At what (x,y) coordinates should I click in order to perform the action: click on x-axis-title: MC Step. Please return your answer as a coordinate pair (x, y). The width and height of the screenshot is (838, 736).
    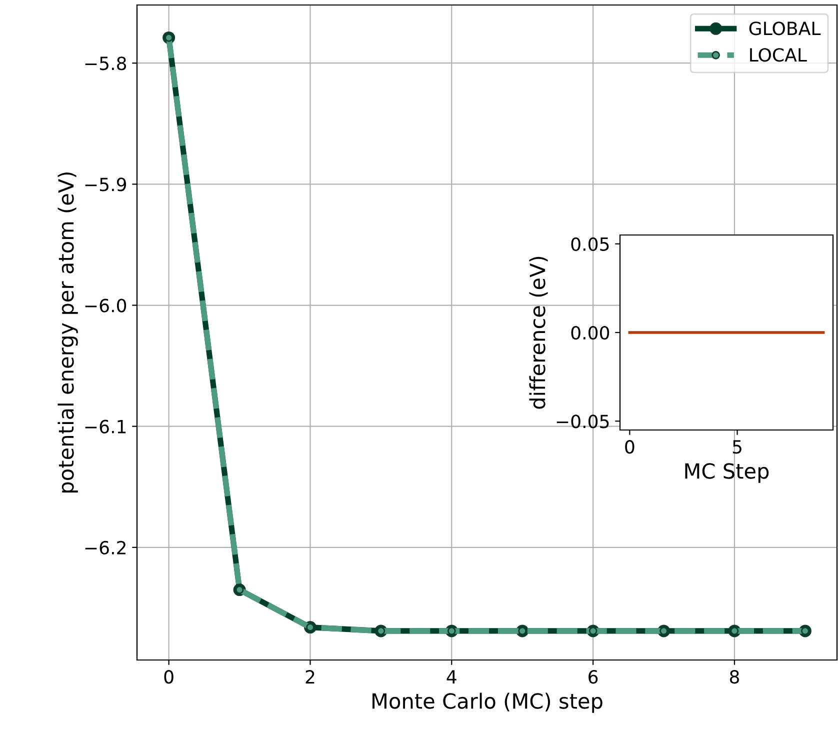
    Looking at the image, I should click on (727, 473).